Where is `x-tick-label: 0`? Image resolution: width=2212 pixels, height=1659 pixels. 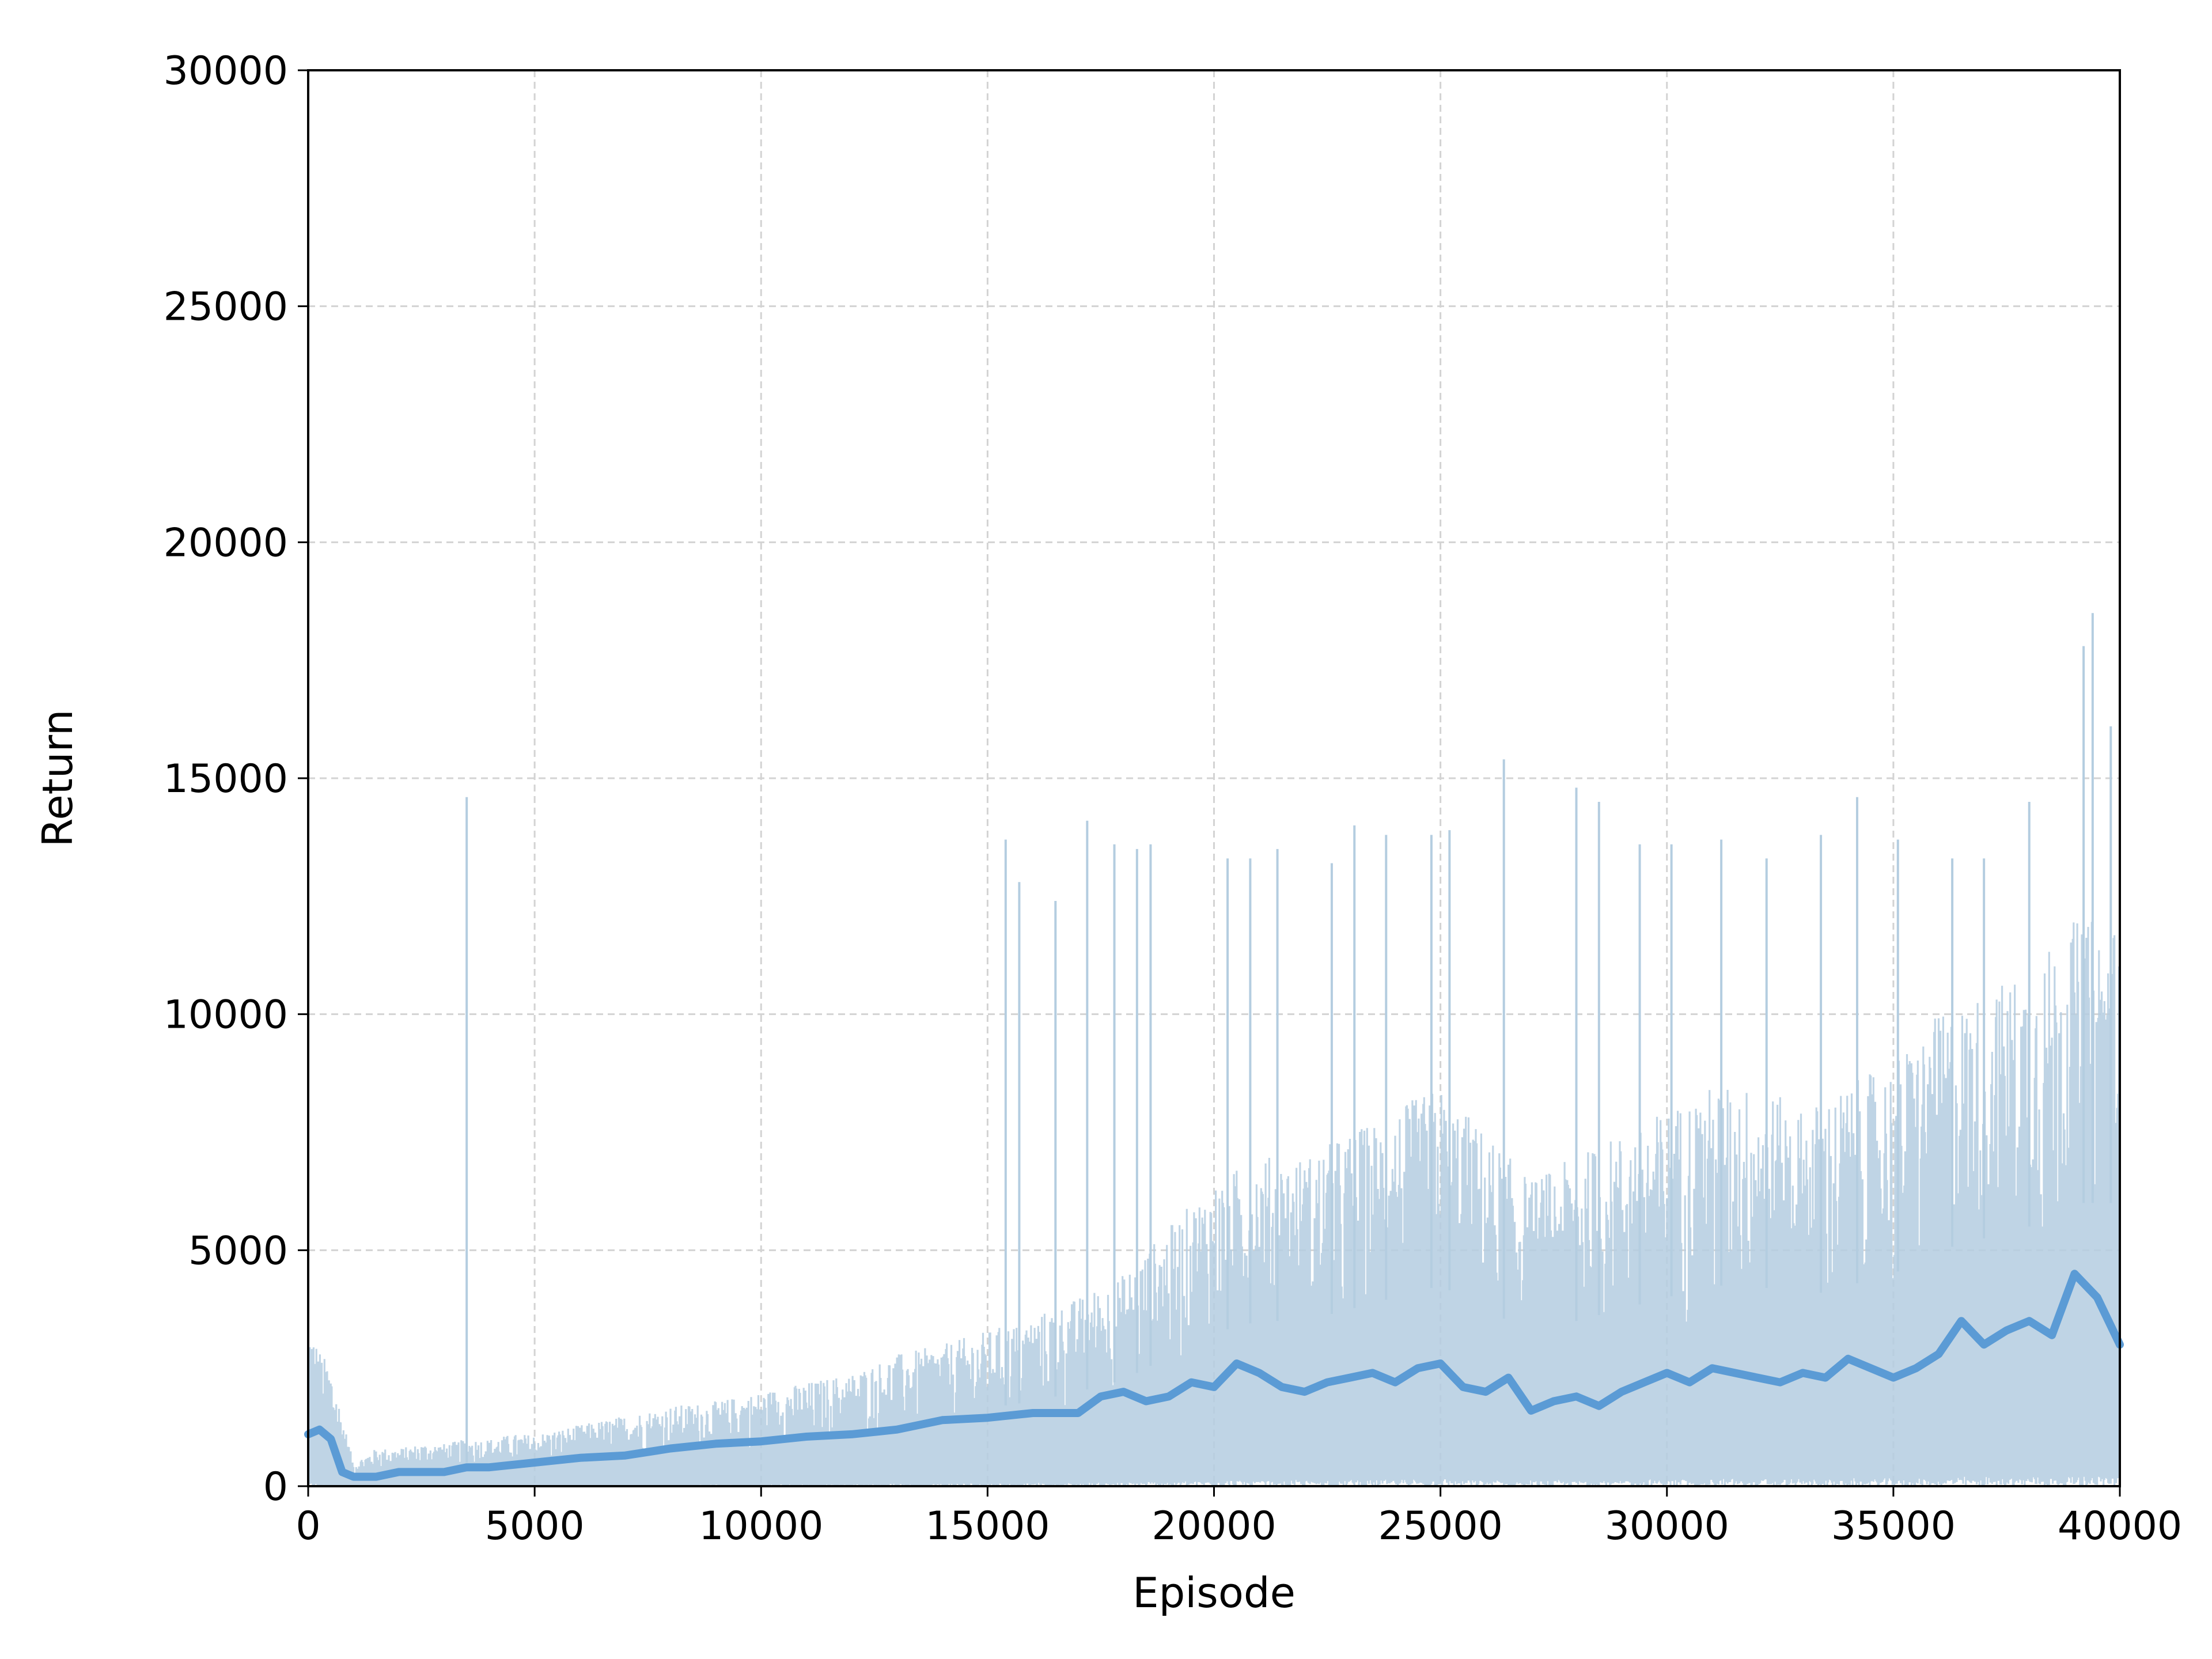 x-tick-label: 0 is located at coordinates (308, 1526).